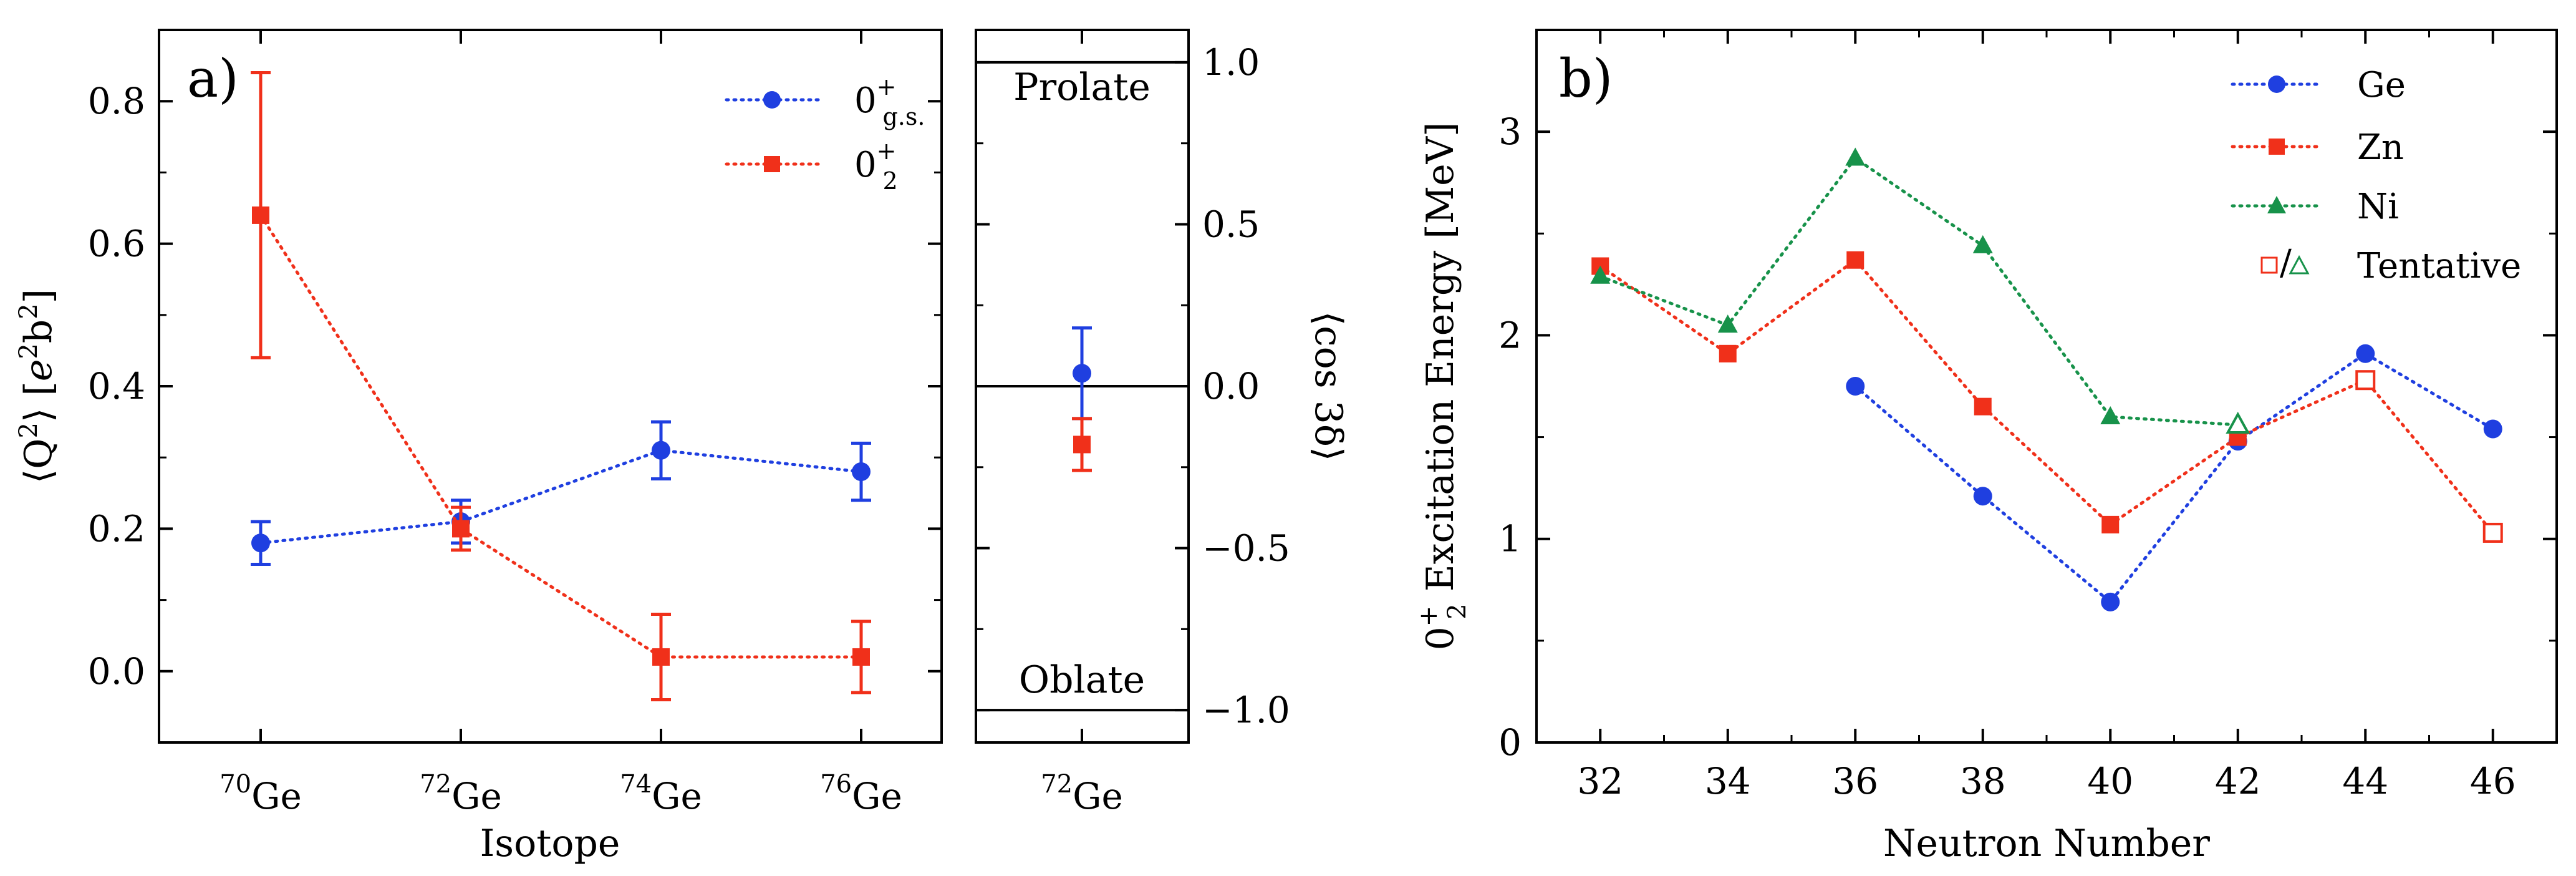 The height and width of the screenshot is (876, 2576). What do you see at coordinates (38, 331) in the screenshot?
I see `ya-b: b` at bounding box center [38, 331].